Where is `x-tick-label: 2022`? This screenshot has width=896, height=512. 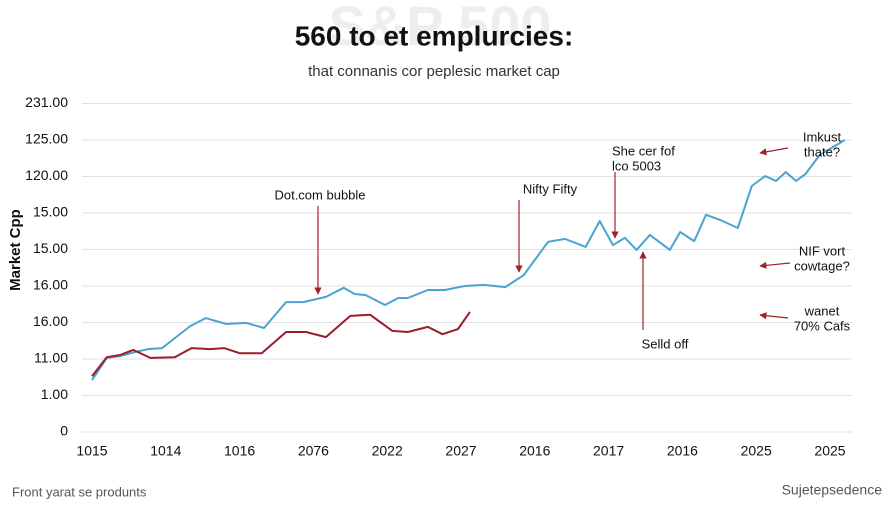
x-tick-label: 2022 is located at coordinates (387, 451).